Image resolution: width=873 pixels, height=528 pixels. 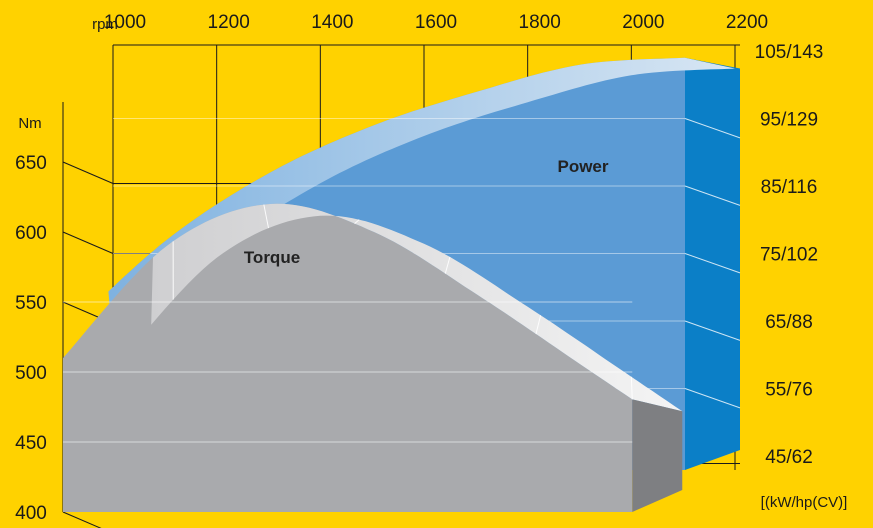 I want to click on left-axis-ticks: 400 450 500 550 600 650, so click(x=31, y=338).